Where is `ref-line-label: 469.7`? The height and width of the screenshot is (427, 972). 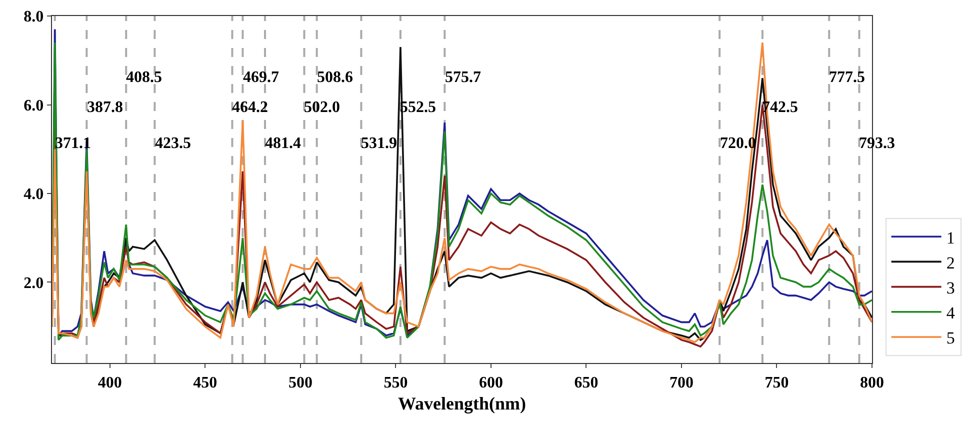 ref-line-label: 469.7 is located at coordinates (261, 77).